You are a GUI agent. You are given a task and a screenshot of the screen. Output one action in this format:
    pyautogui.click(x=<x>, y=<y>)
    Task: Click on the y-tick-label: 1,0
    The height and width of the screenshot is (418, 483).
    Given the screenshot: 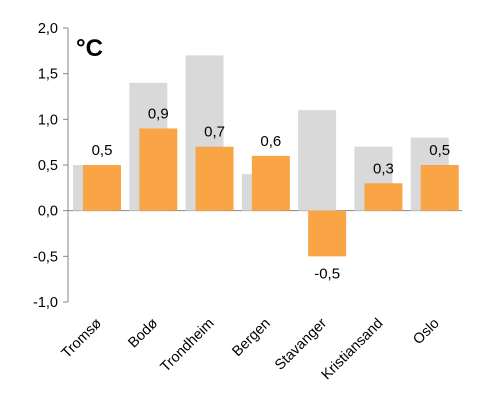 What is the action you would take?
    pyautogui.click(x=48, y=120)
    